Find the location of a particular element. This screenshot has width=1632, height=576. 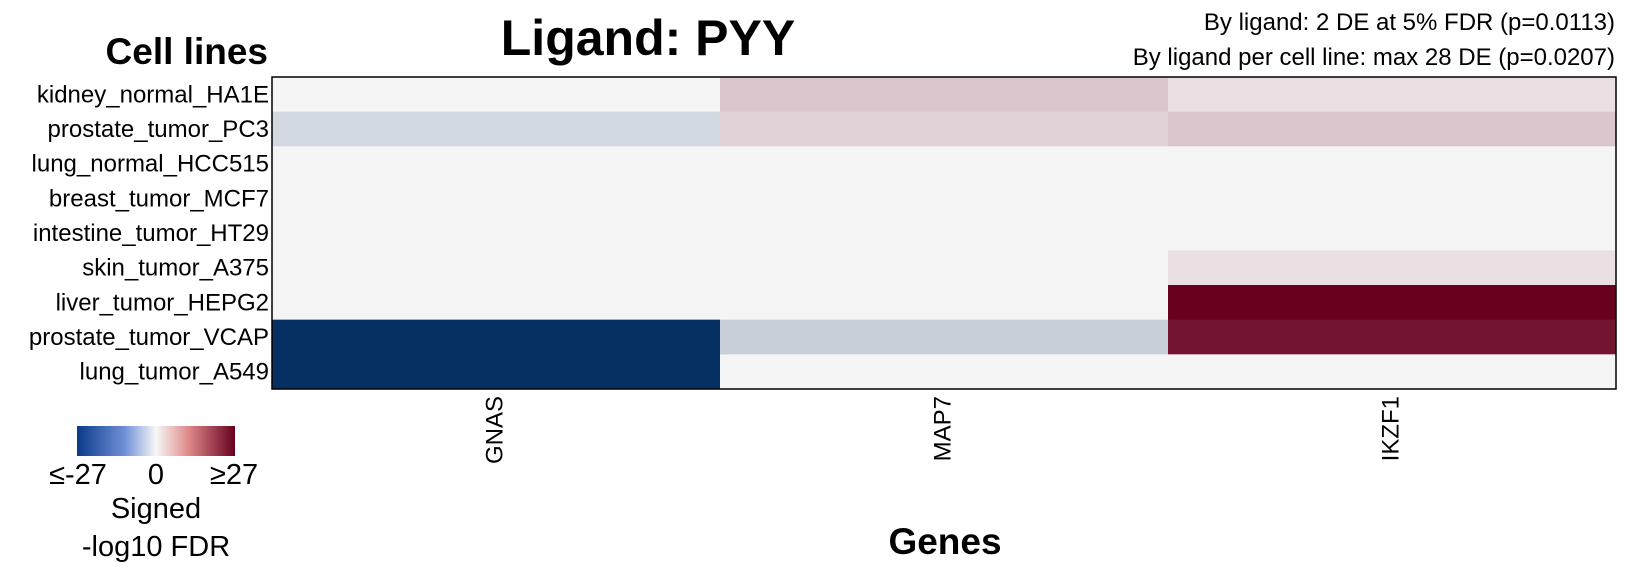

row-label: breast_tumor_MCF7 is located at coordinates (159, 198).